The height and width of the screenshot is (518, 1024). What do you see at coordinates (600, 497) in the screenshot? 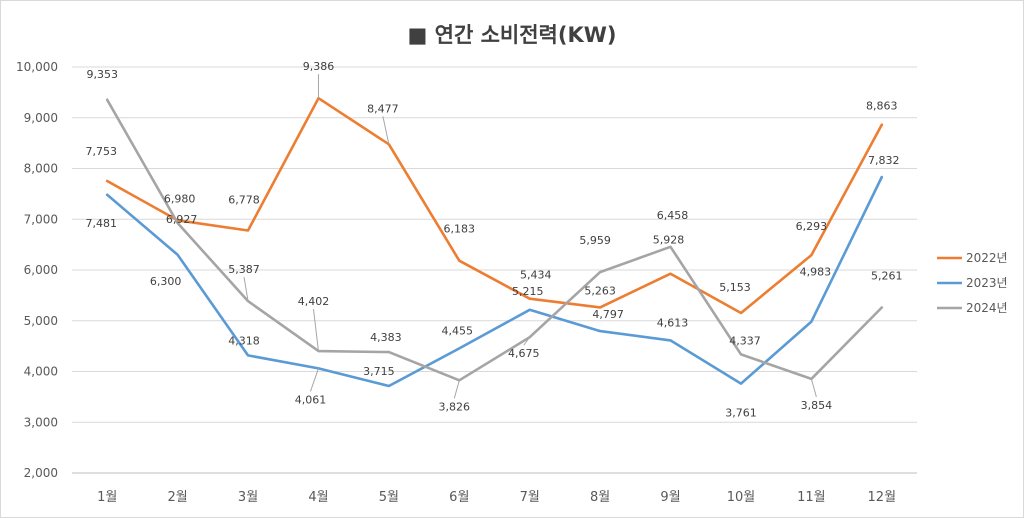
I see `x-tick-label: 8월` at bounding box center [600, 497].